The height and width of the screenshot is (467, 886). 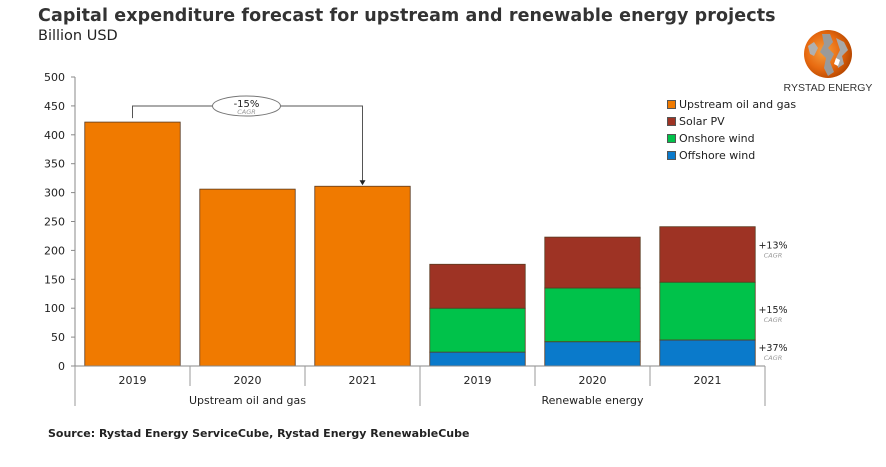 What do you see at coordinates (671, 155) in the screenshot?
I see `legend-swatch-offshore` at bounding box center [671, 155].